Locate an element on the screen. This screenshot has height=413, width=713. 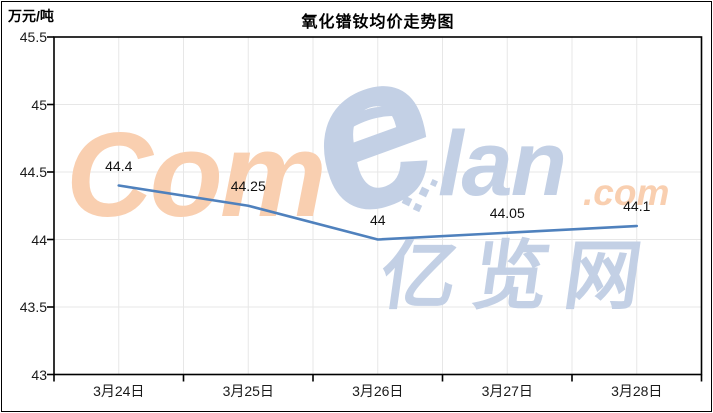
chart-title: 氧化镨钕均价走势图 is located at coordinates (378, 22).